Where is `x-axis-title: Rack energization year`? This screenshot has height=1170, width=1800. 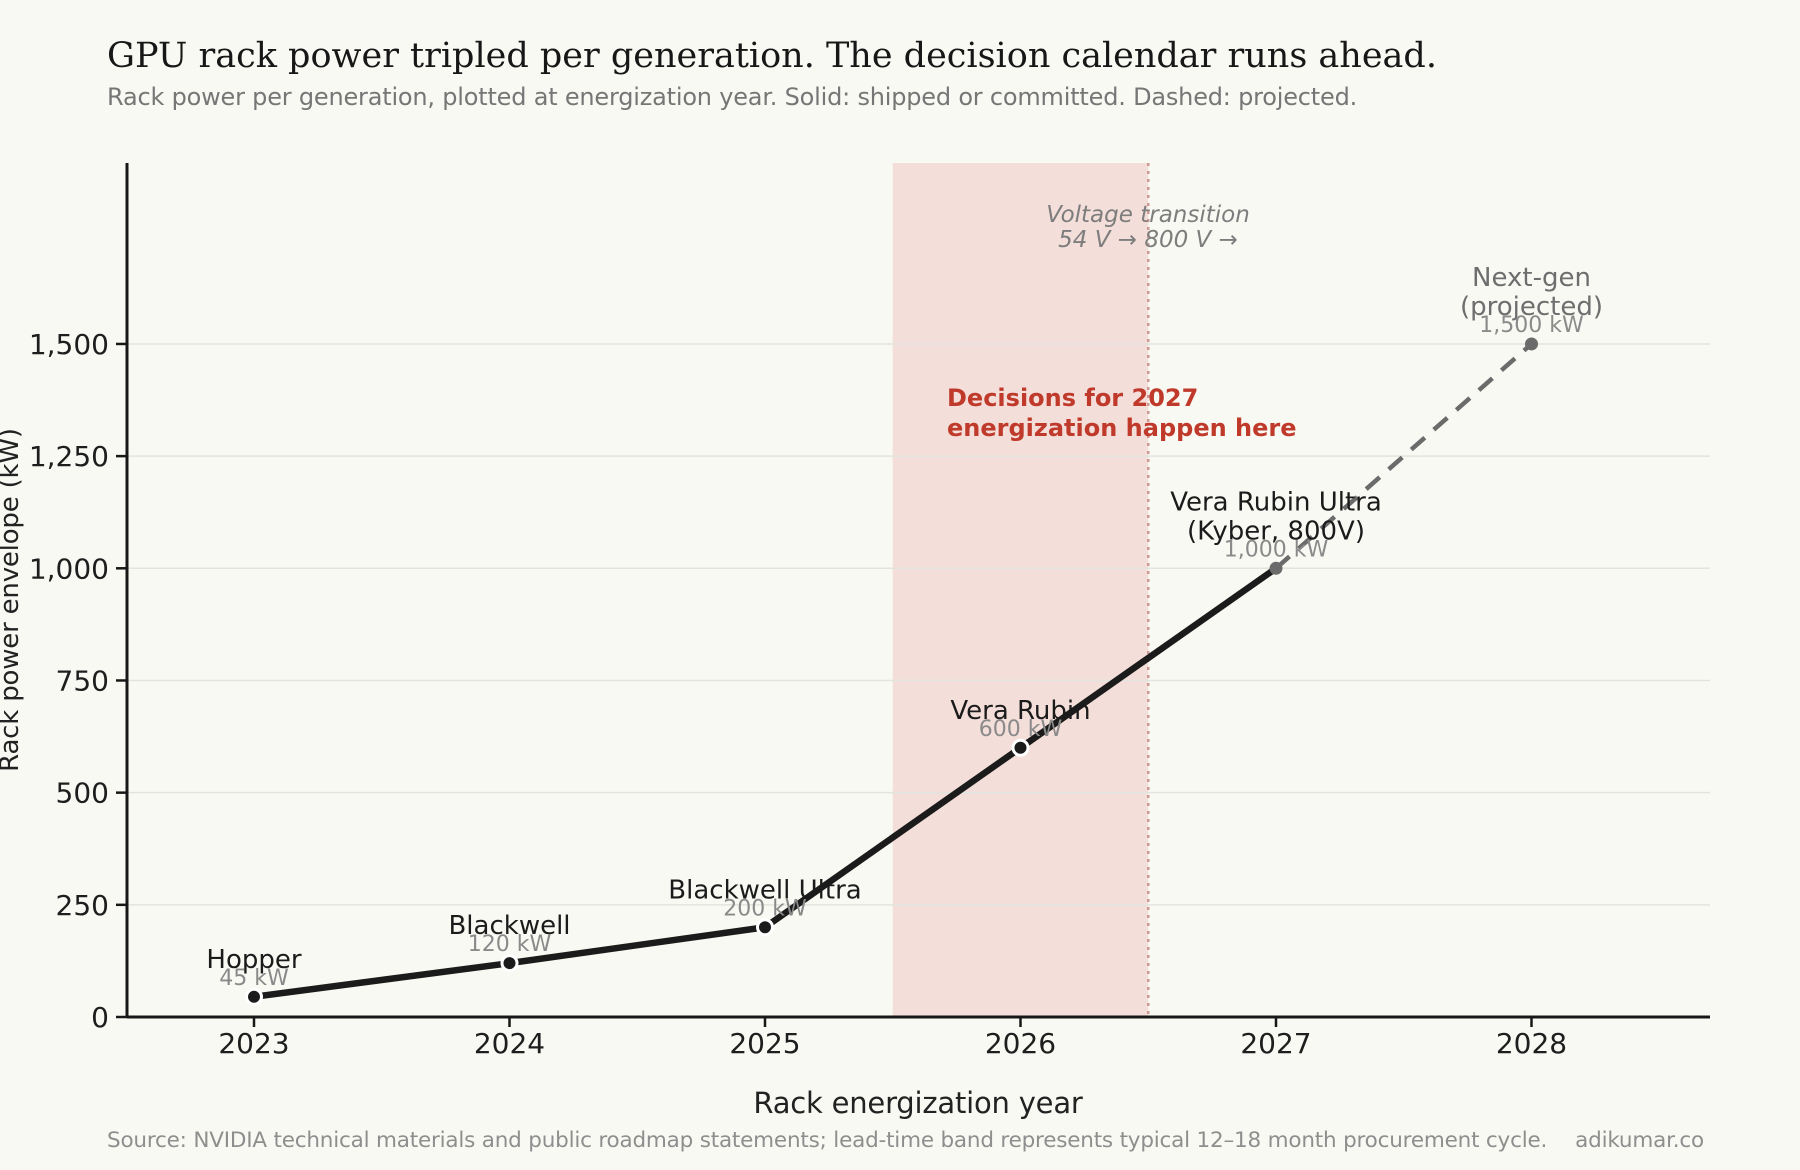 x-axis-title: Rack energization year is located at coordinates (918, 1103).